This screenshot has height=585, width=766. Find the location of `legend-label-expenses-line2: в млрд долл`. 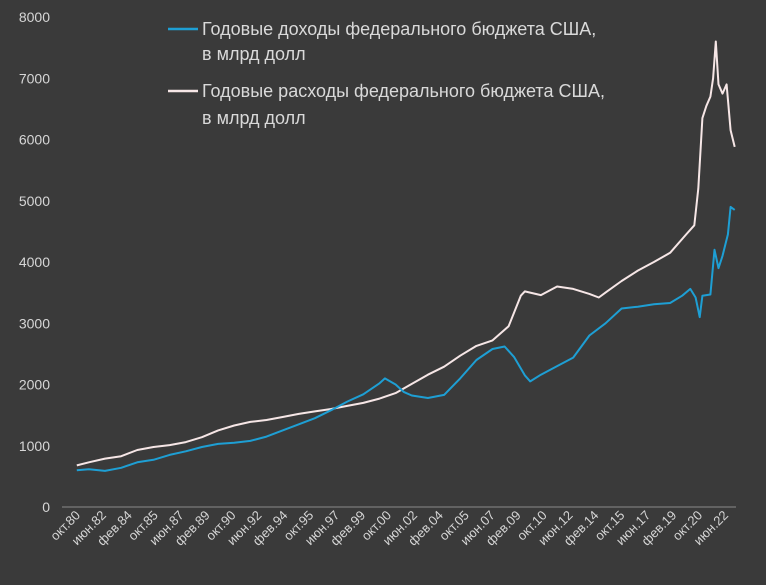

legend-label-expenses-line2: в млрд долл is located at coordinates (254, 118).